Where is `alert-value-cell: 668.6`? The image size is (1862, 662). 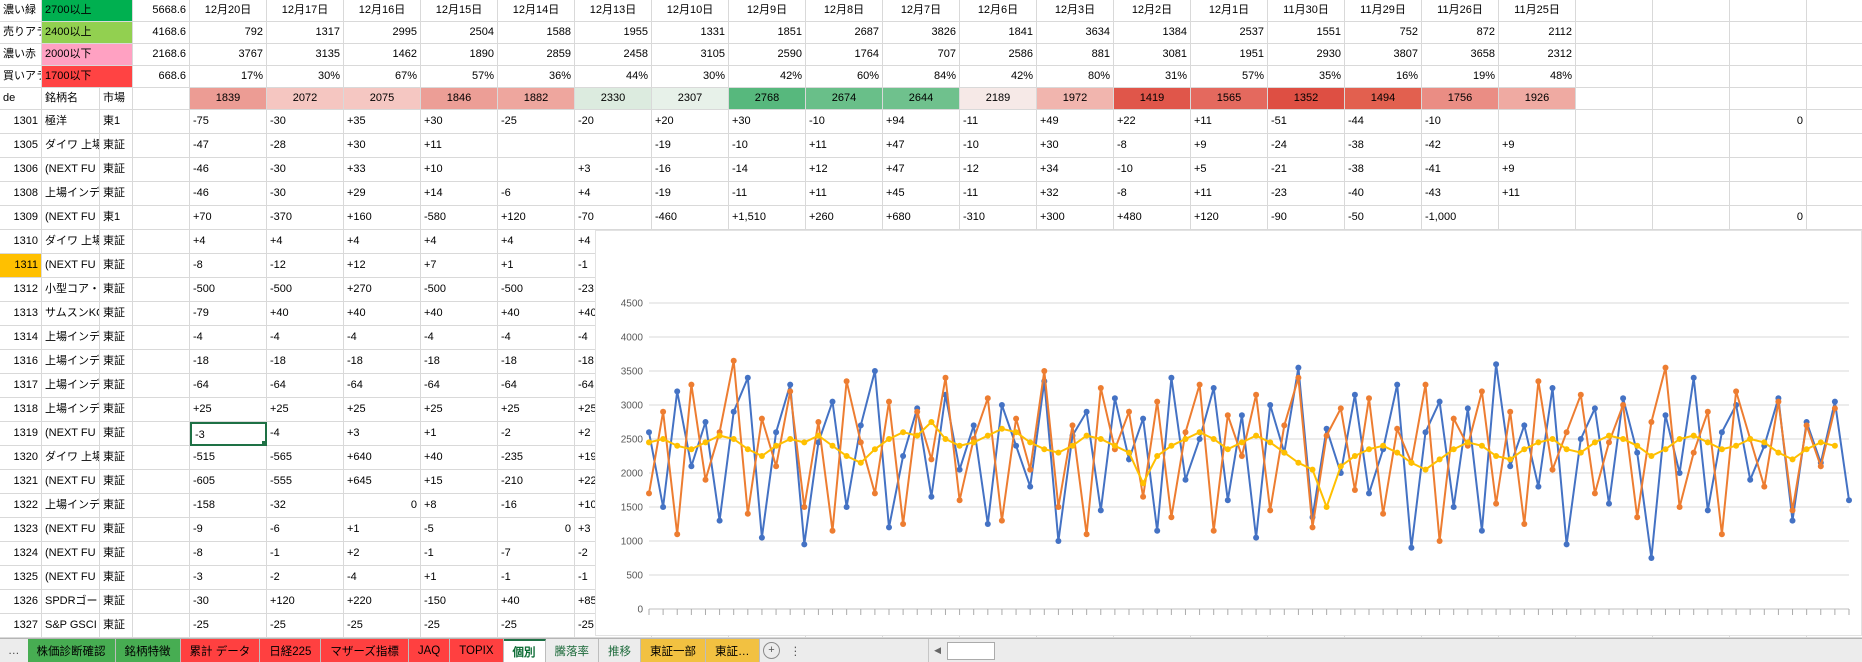 alert-value-cell: 668.6 is located at coordinates (161, 77).